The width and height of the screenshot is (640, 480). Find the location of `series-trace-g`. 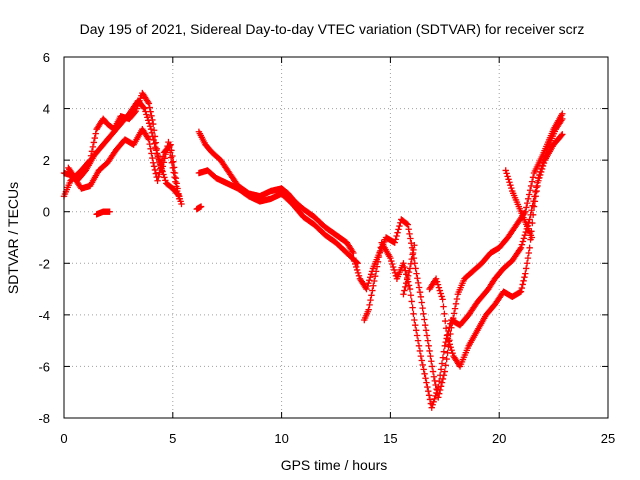

series-trace-g is located at coordinates (199, 208).